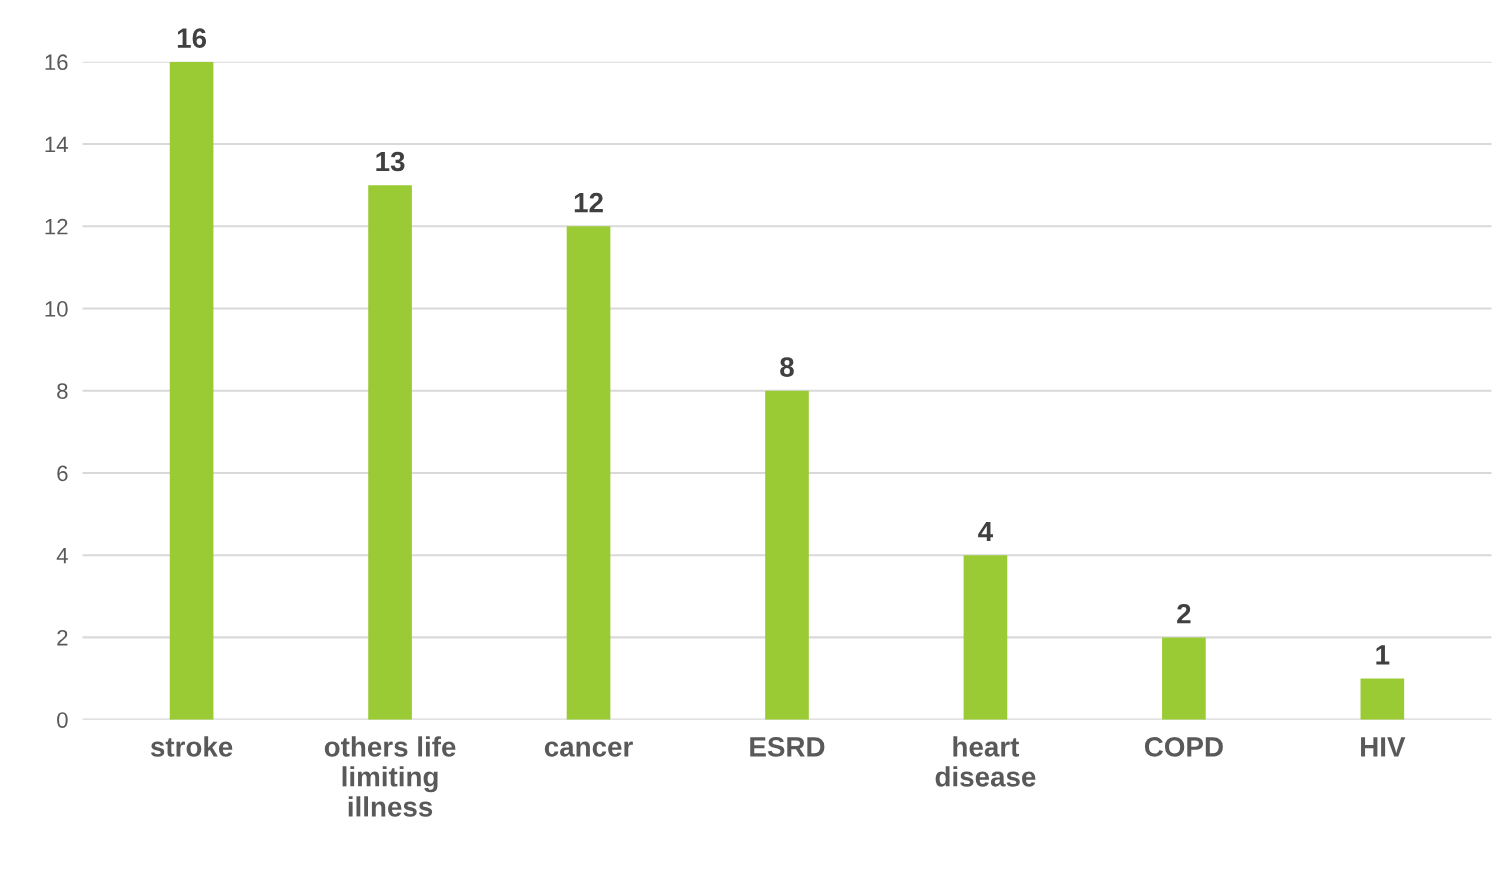  What do you see at coordinates (1184, 613) in the screenshot?
I see `data-label: 2` at bounding box center [1184, 613].